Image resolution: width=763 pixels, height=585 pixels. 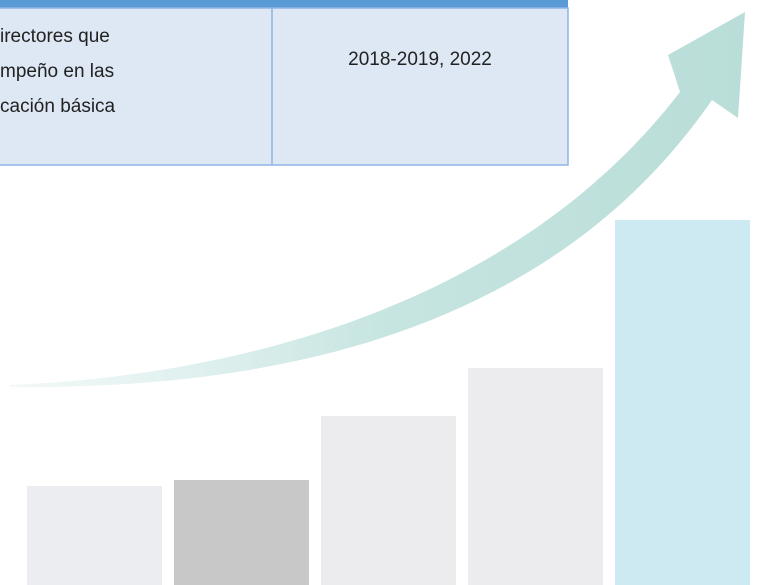 What do you see at coordinates (55, 36) in the screenshot?
I see `cell-text: irectores que` at bounding box center [55, 36].